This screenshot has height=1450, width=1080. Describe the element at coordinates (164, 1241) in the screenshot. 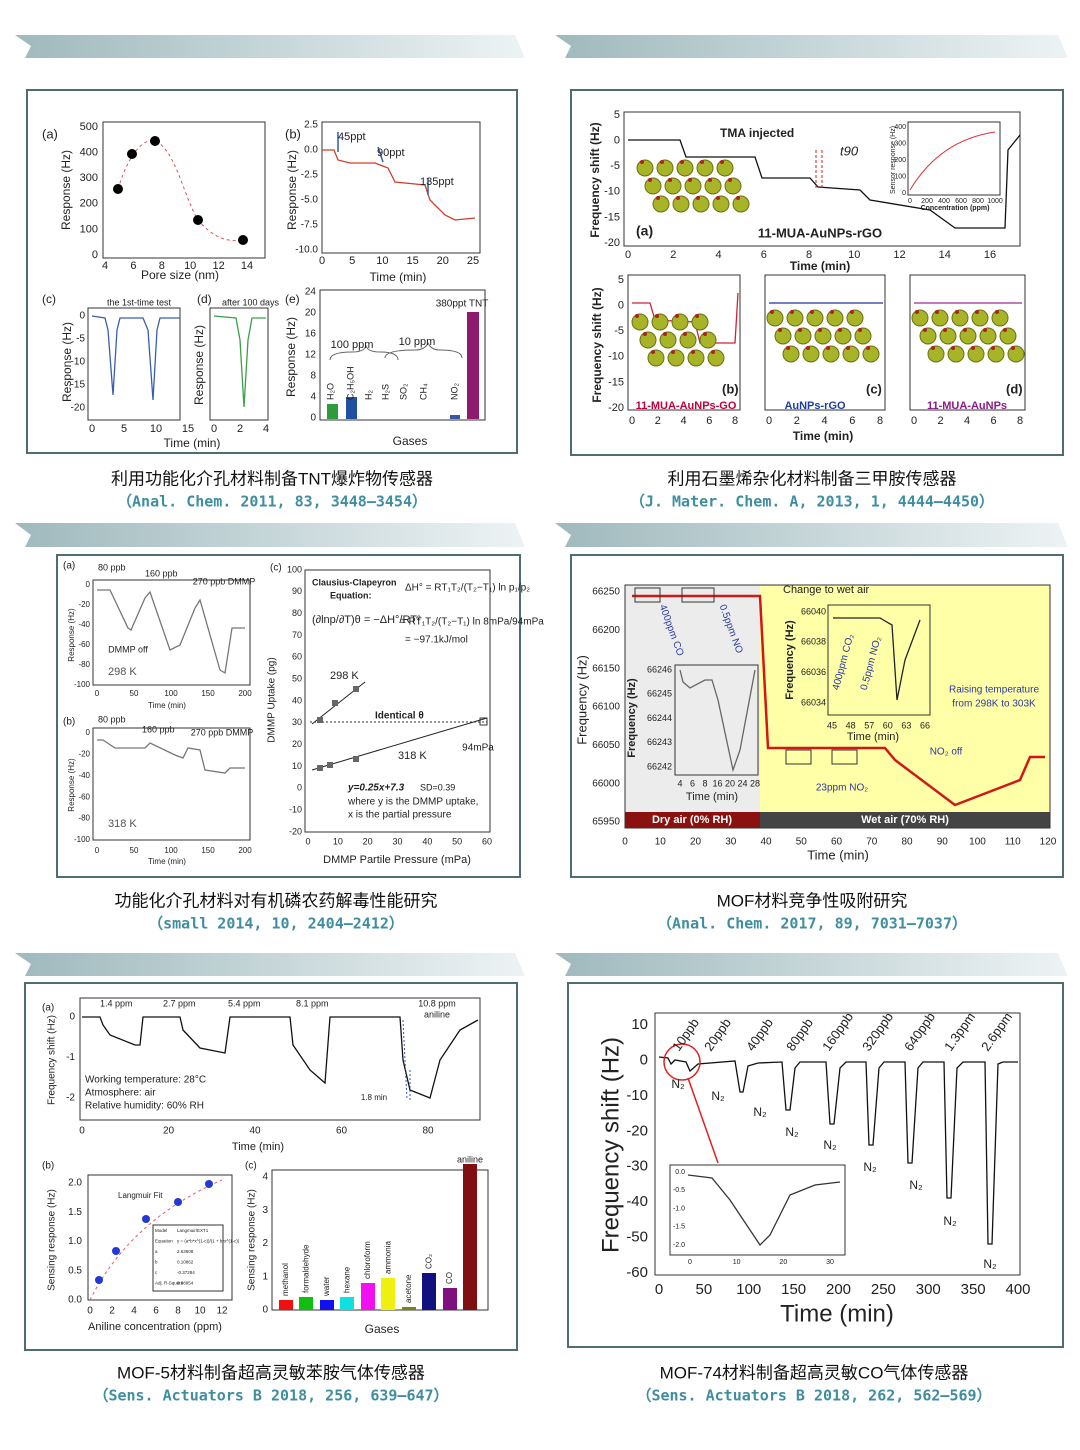

I see `table-cell: Equation` at that location.